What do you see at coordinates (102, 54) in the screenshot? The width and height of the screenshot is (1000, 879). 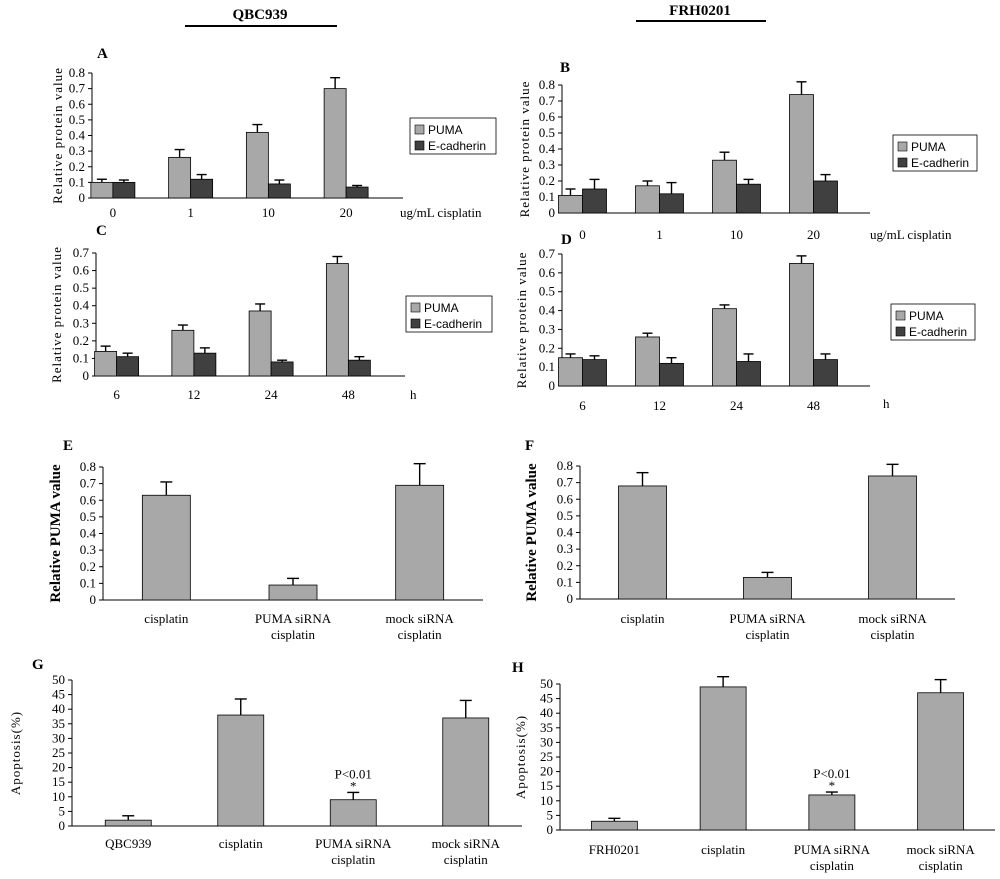 I see `panel-letter: A` at bounding box center [102, 54].